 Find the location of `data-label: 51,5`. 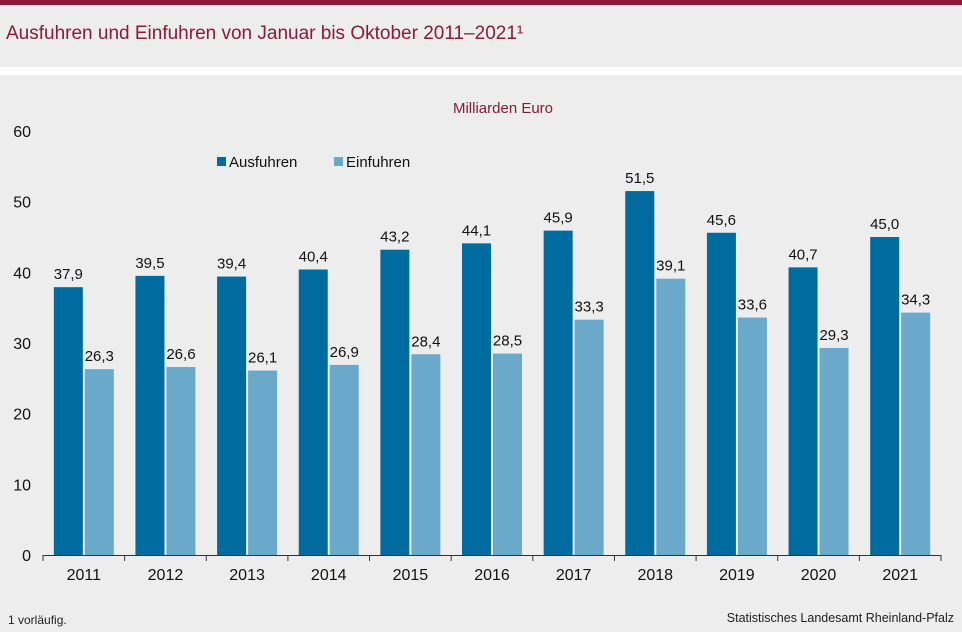

data-label: 51,5 is located at coordinates (639, 178).